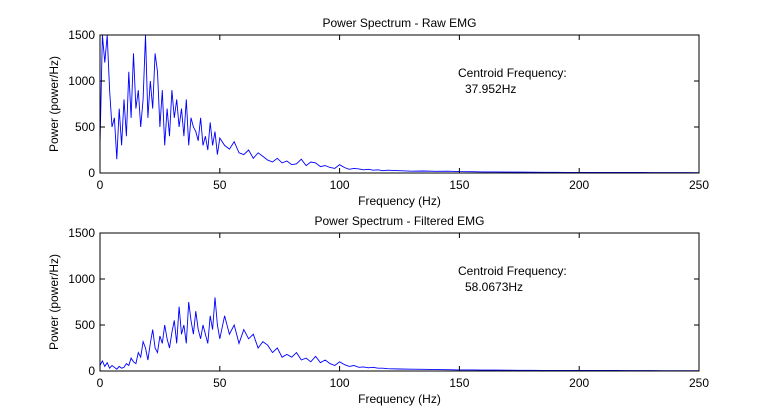  Describe the element at coordinates (490, 89) in the screenshot. I see `centroid-value: 37.952Hz` at that location.